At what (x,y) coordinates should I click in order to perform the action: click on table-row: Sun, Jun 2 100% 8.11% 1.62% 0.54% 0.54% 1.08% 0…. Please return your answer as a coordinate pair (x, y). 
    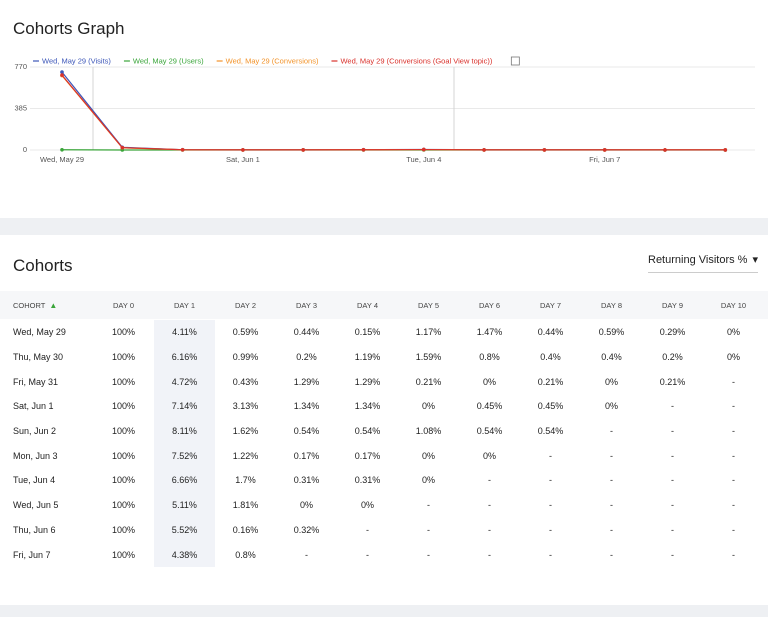
    Looking at the image, I should click on (384, 431).